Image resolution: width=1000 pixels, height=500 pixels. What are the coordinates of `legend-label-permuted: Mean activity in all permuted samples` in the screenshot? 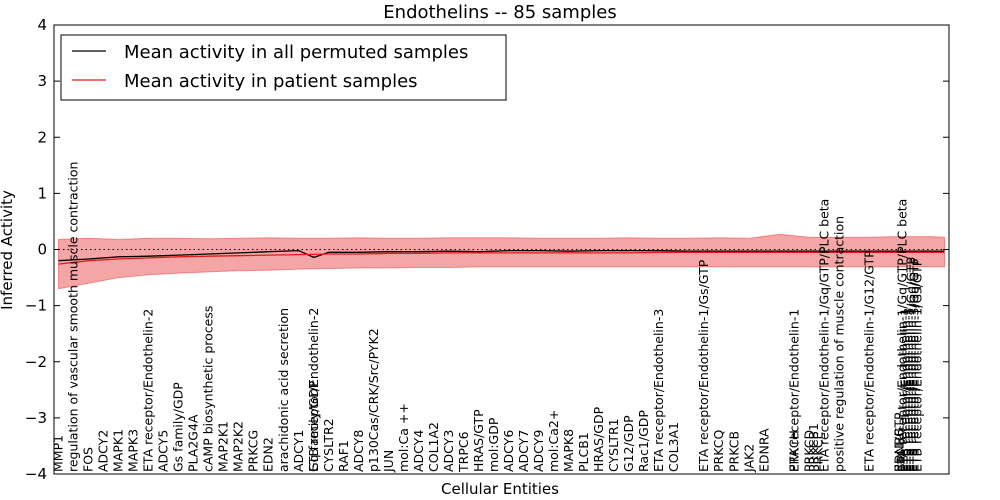 It's located at (296, 52).